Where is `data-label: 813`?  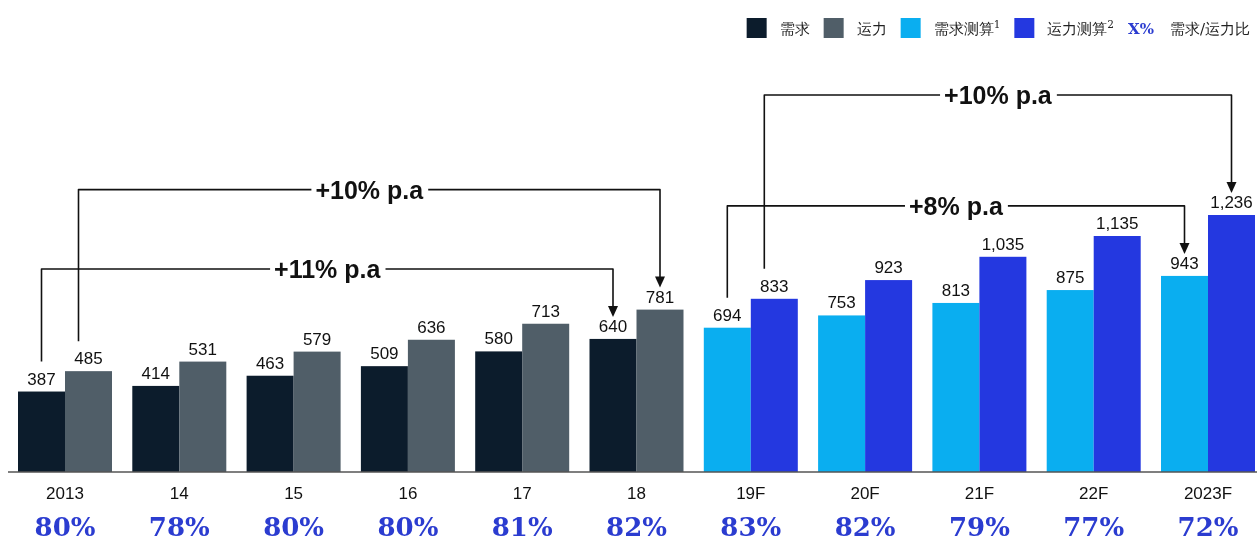 data-label: 813 is located at coordinates (956, 290).